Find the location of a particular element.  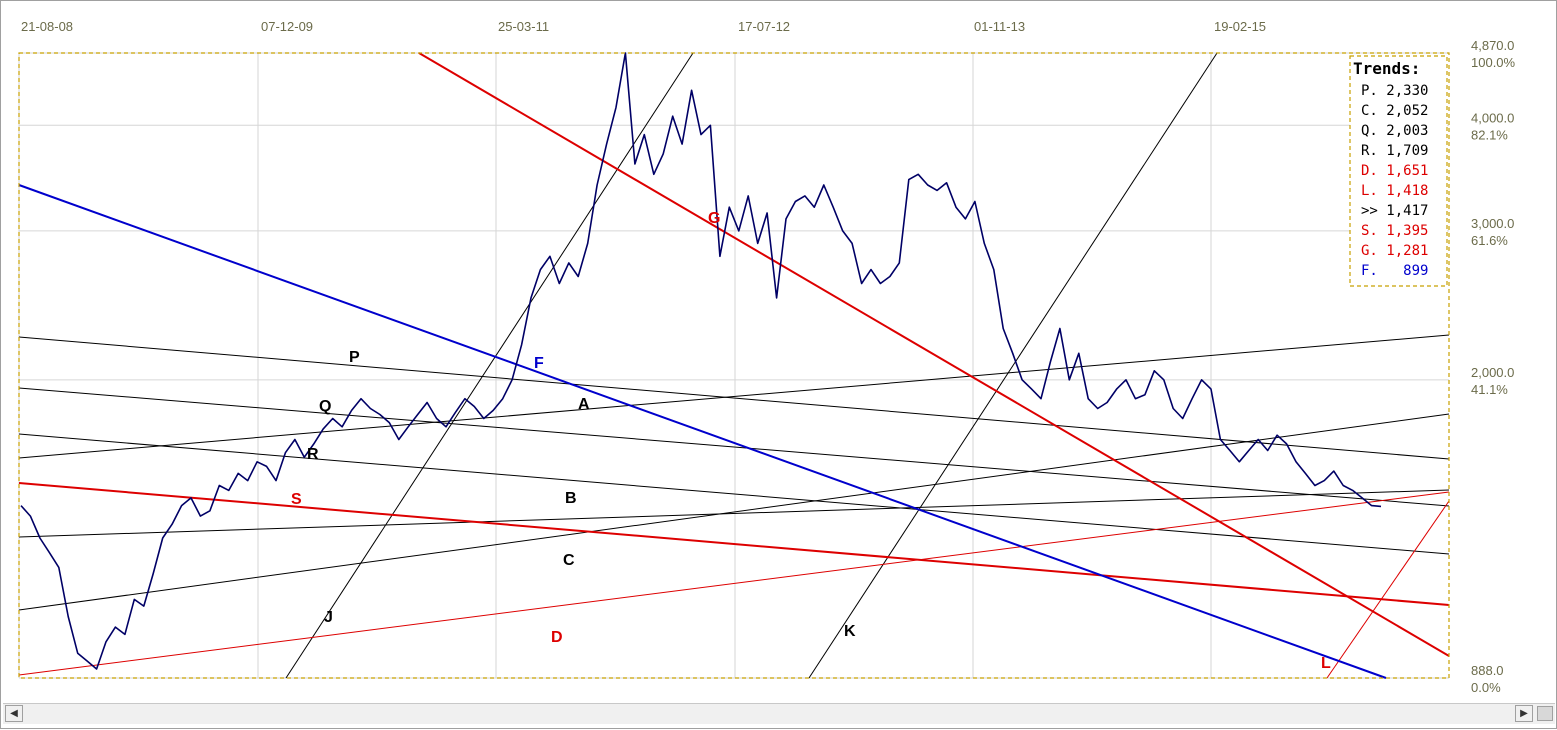

trendline-label-a: A is located at coordinates (584, 404).